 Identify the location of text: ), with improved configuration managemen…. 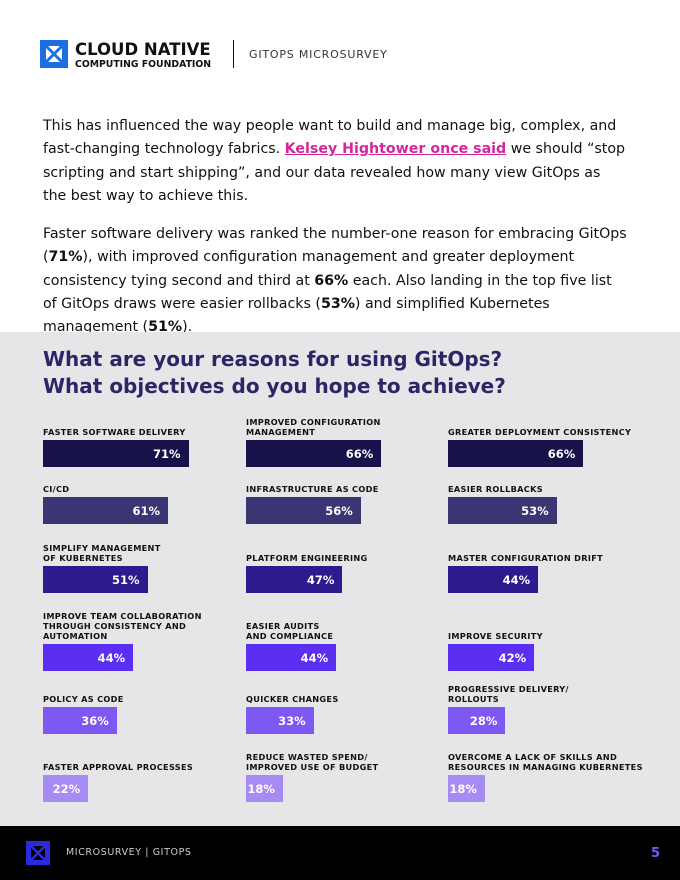
(309, 269).